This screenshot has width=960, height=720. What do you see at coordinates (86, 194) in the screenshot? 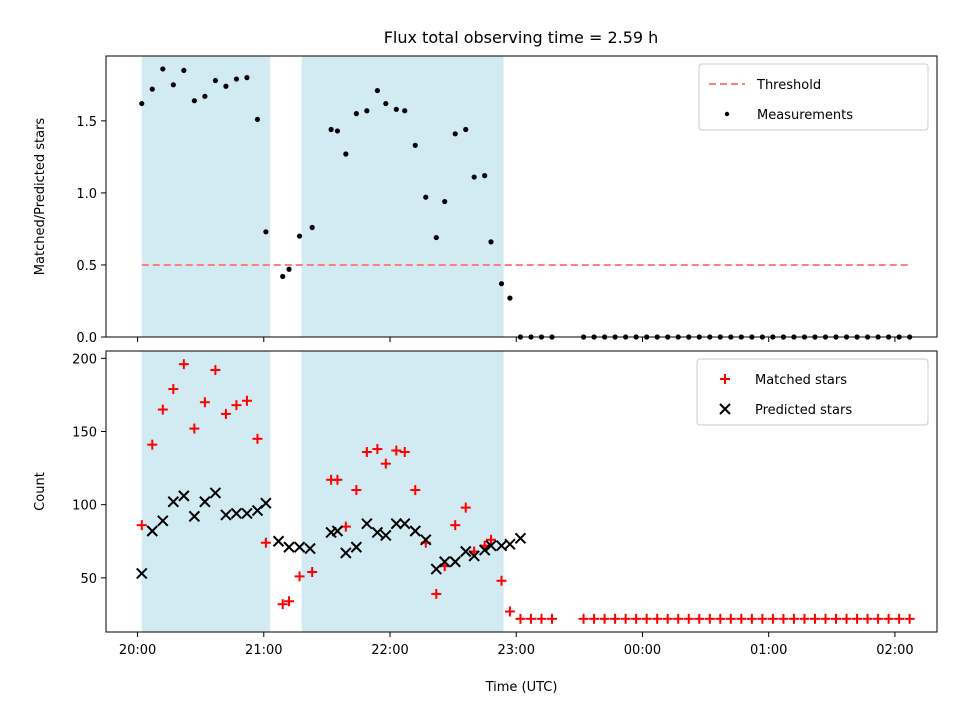
I see `y-tick-label: 1.0` at bounding box center [86, 194].